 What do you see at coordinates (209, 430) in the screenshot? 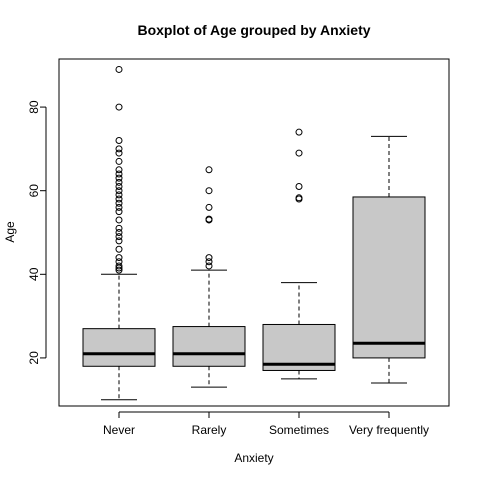
I see `x-tick-label: Rarely` at bounding box center [209, 430].